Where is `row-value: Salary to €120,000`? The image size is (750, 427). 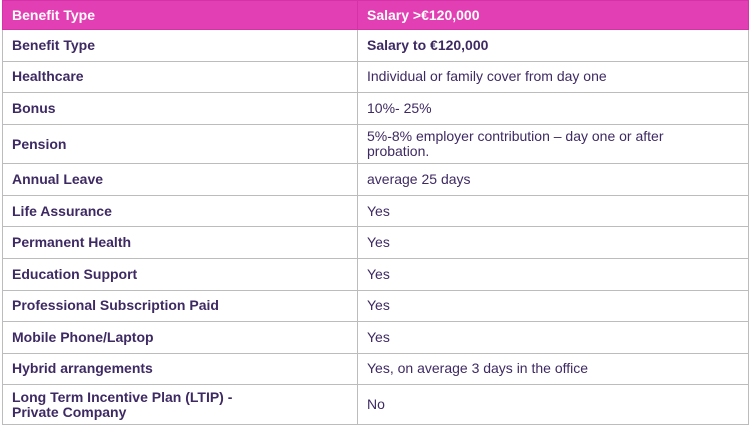
row-value: Salary to €120,000 is located at coordinates (553, 45).